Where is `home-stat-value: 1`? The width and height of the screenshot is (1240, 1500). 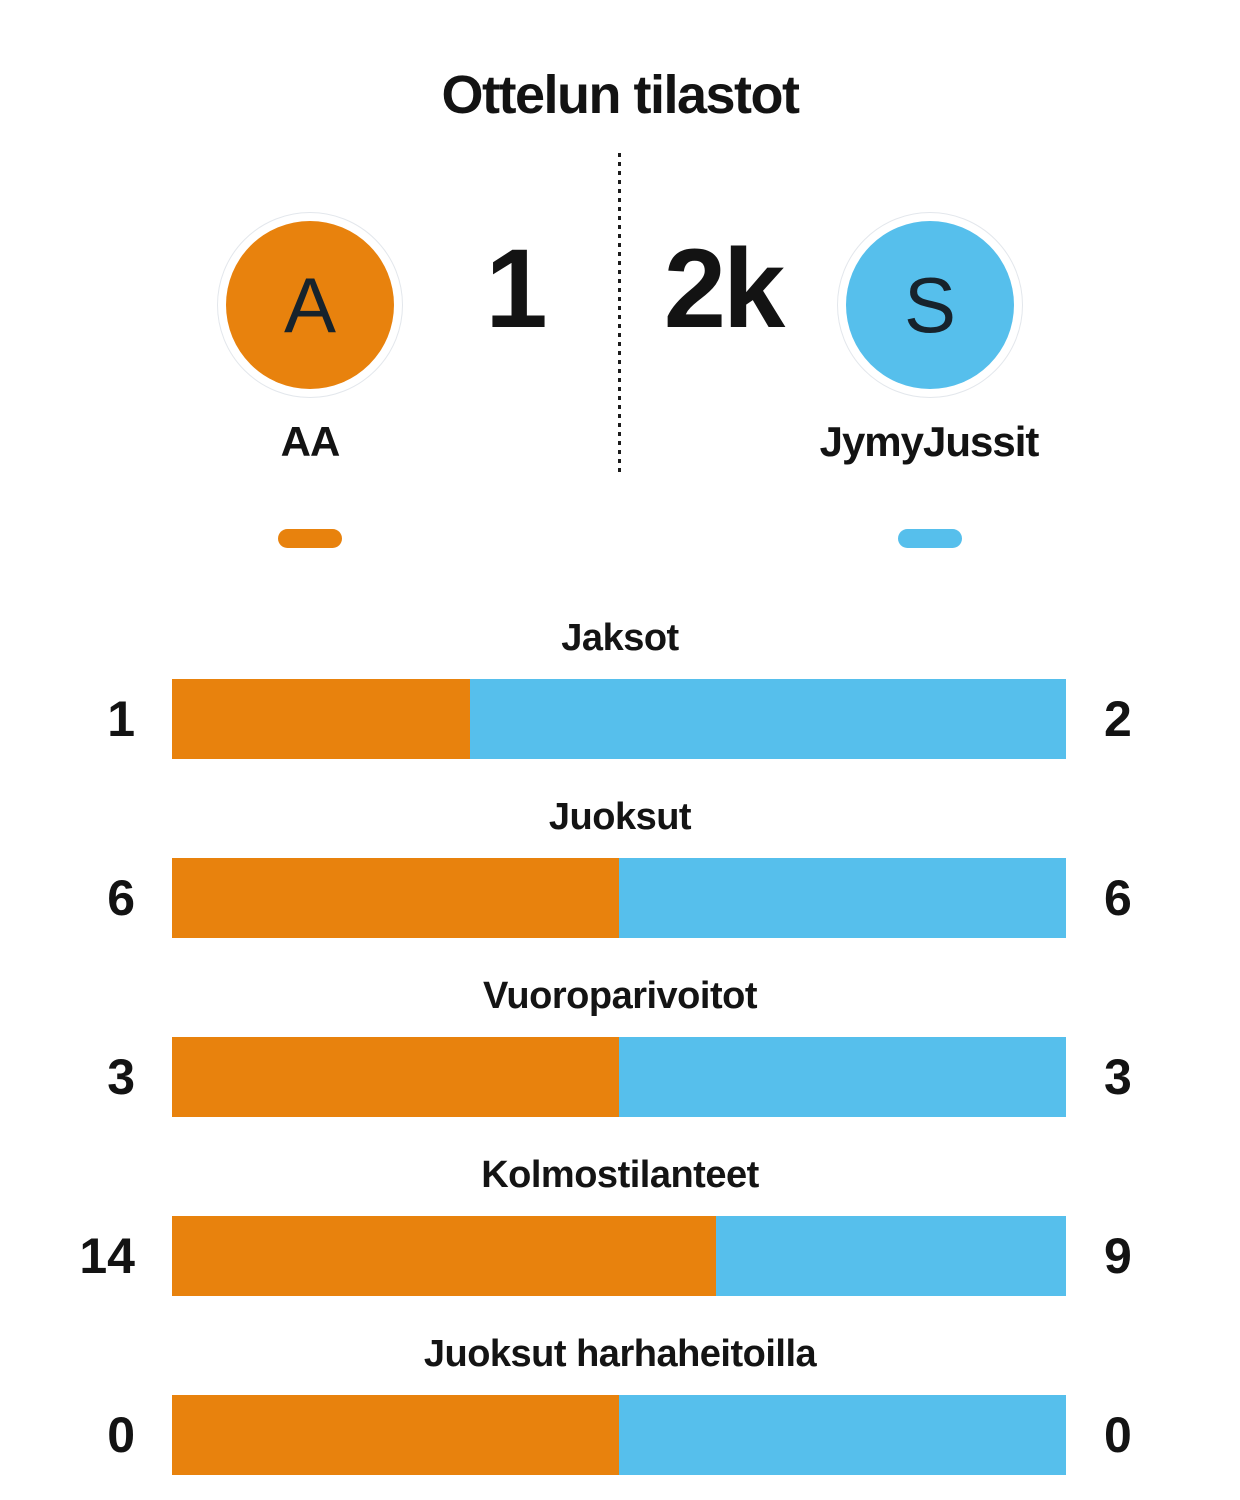
home-stat-value: 1 is located at coordinates (121, 719).